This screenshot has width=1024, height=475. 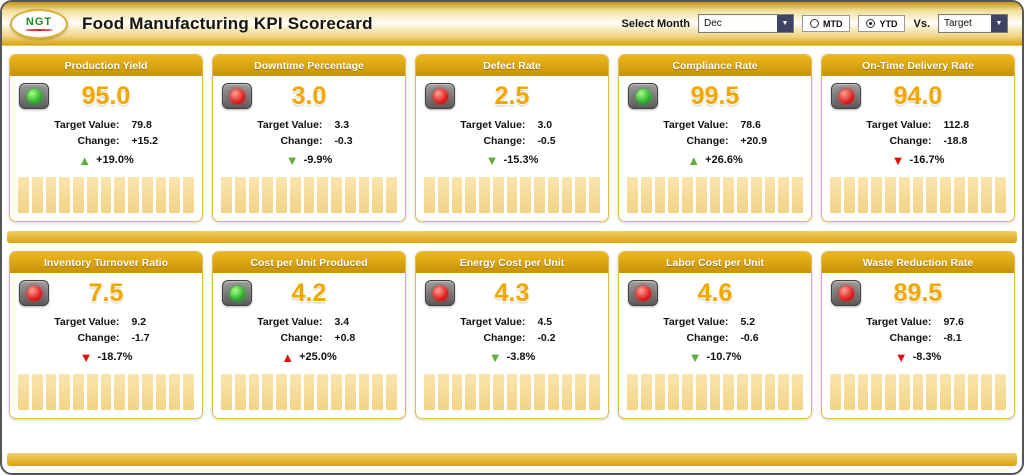 What do you see at coordinates (918, 141) in the screenshot?
I see `change-row: Change: -18.8` at bounding box center [918, 141].